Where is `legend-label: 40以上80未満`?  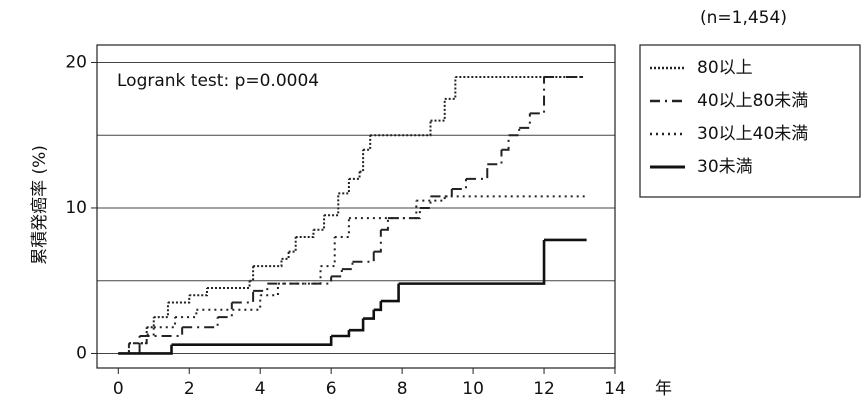
legend-label: 40以上80未満 is located at coordinates (752, 101).